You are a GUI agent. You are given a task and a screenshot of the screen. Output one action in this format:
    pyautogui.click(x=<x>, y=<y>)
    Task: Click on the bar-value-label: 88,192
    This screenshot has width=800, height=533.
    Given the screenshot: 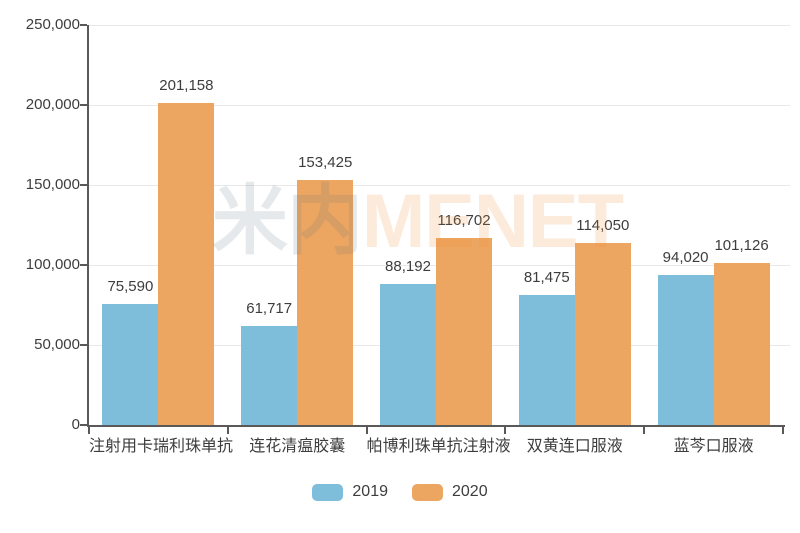 What is the action you would take?
    pyautogui.click(x=408, y=266)
    